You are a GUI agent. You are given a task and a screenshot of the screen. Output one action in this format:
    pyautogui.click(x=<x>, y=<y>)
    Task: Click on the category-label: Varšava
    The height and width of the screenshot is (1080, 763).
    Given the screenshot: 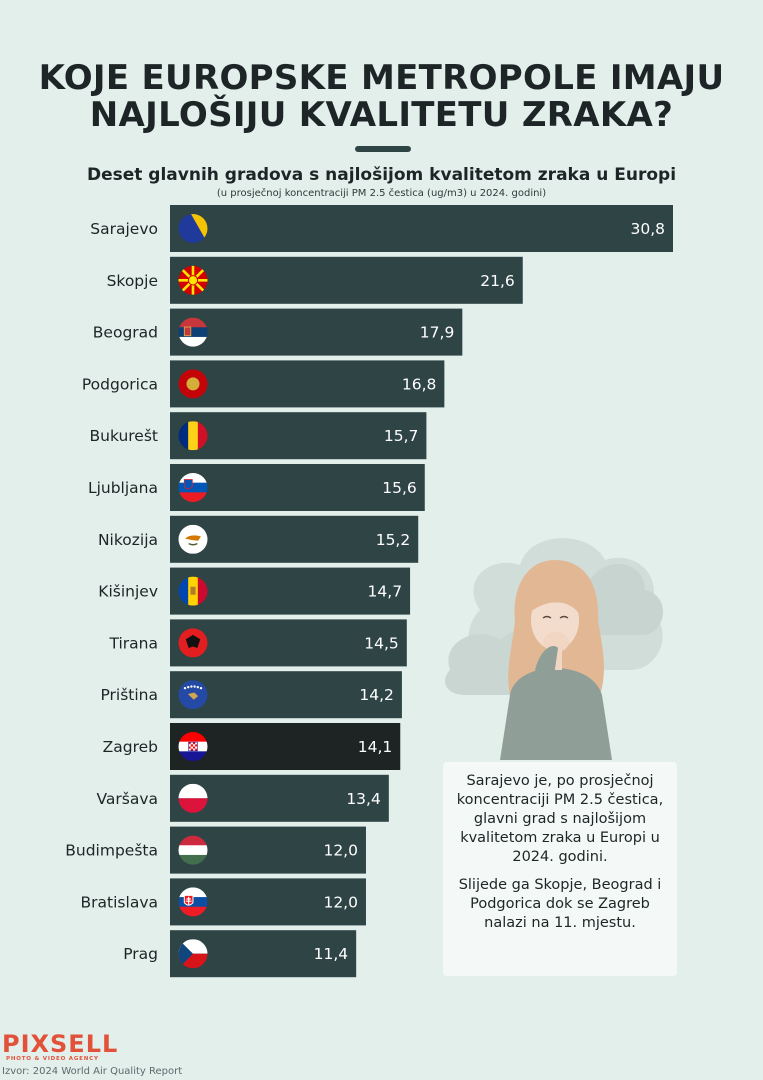 What is the action you would take?
    pyautogui.click(x=127, y=799)
    